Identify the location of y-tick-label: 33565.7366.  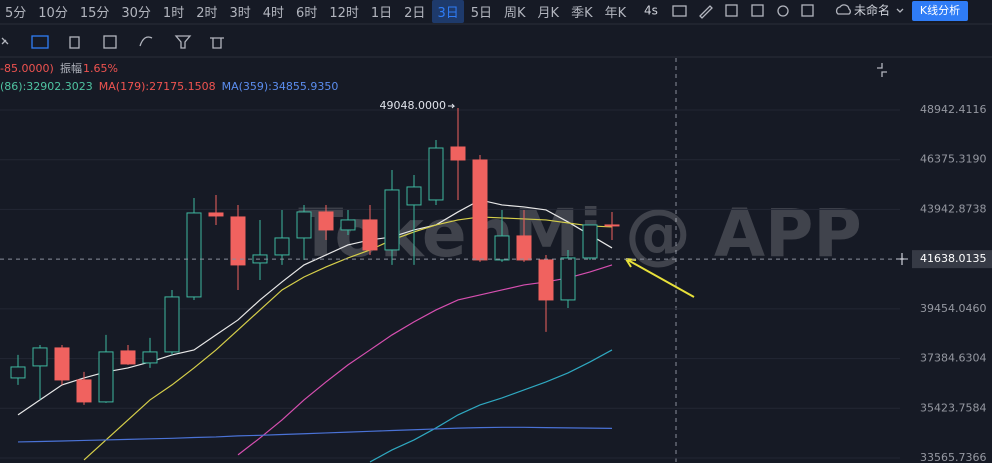
(953, 457).